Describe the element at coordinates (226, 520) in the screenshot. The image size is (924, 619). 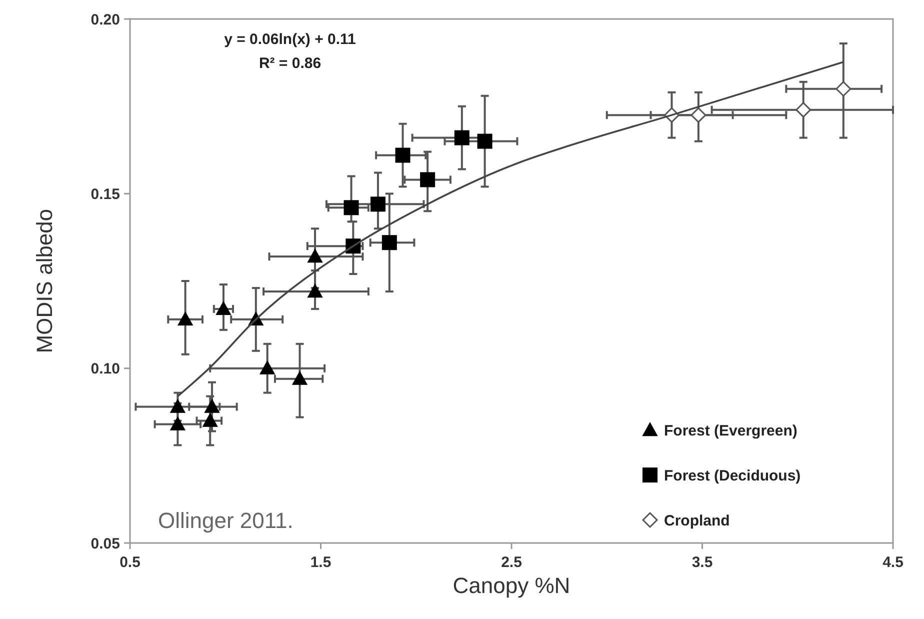
I see `annotation: Ollinger 2011.` at that location.